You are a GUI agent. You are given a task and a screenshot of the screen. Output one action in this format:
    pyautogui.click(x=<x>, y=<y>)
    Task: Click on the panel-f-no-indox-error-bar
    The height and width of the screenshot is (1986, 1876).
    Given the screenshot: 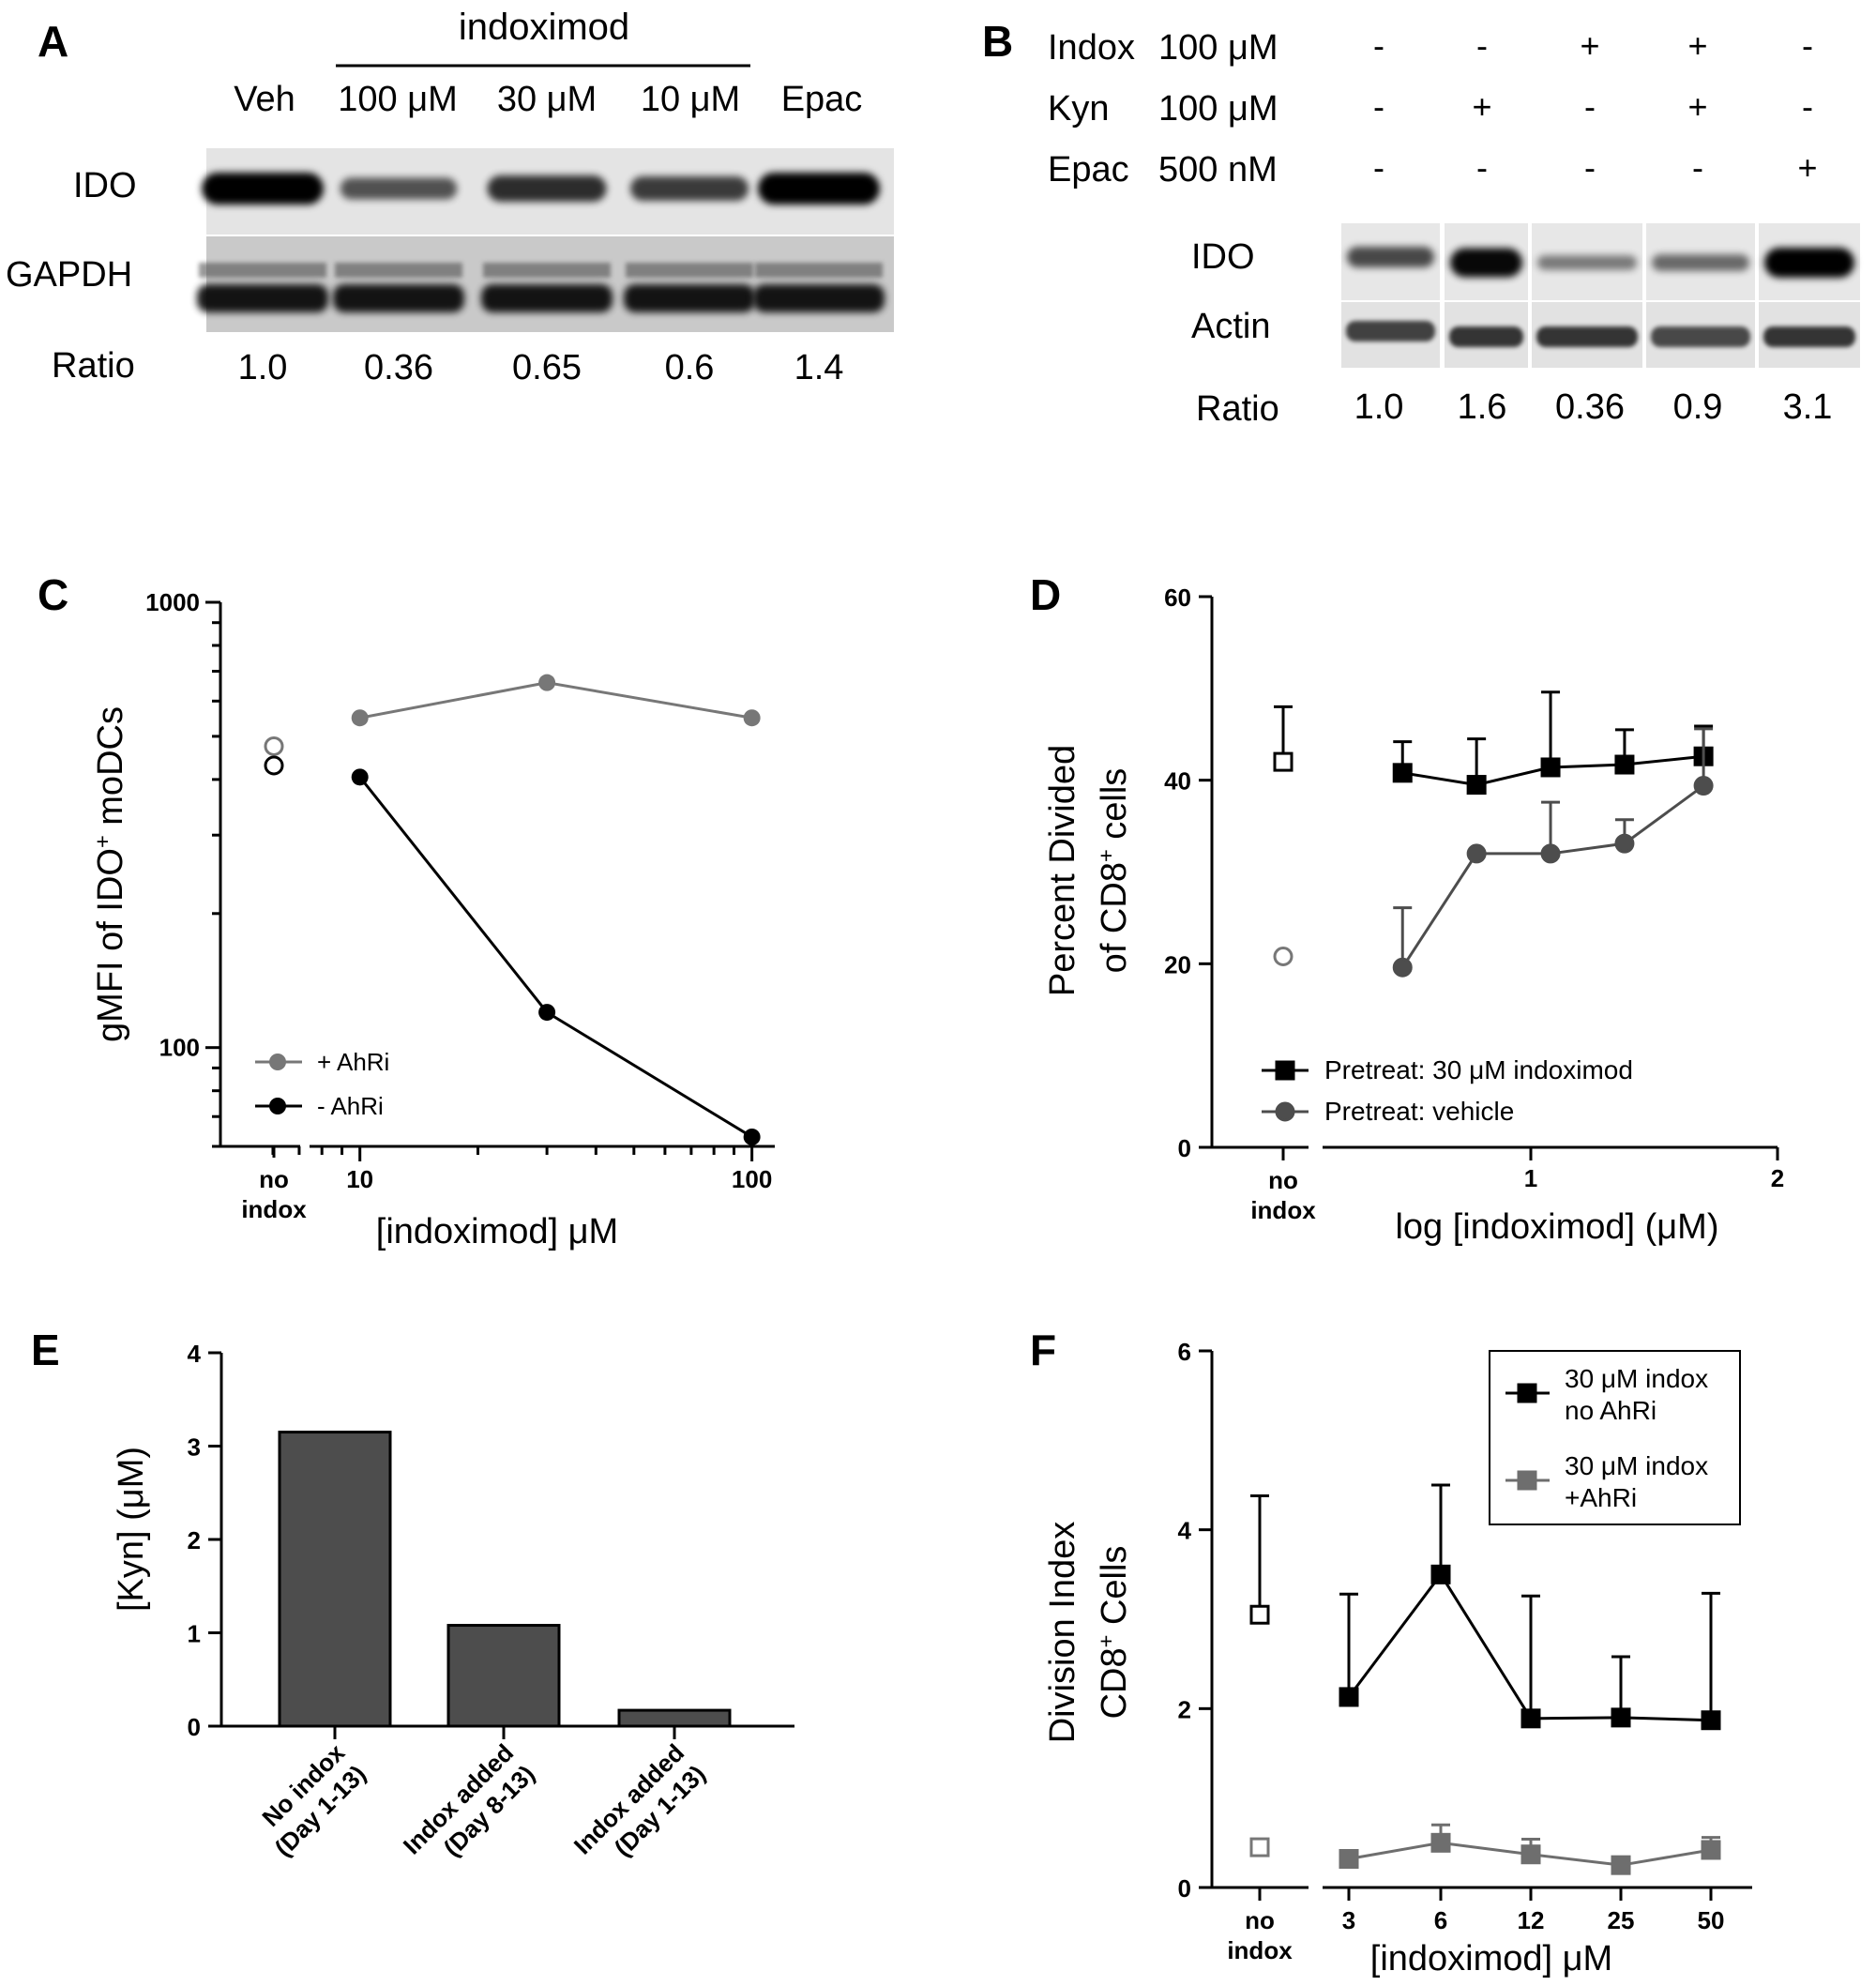 What is the action you would take?
    pyautogui.click(x=1259, y=1554)
    